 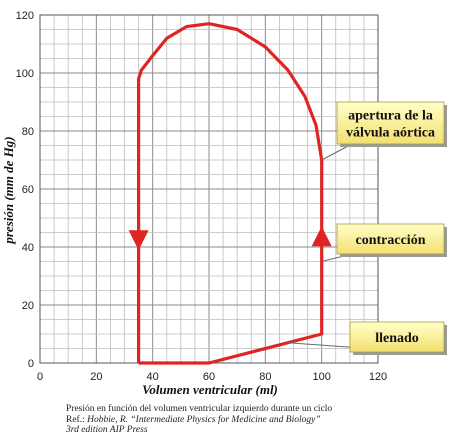 I want to click on y-tick-label: 80, so click(x=28, y=132).